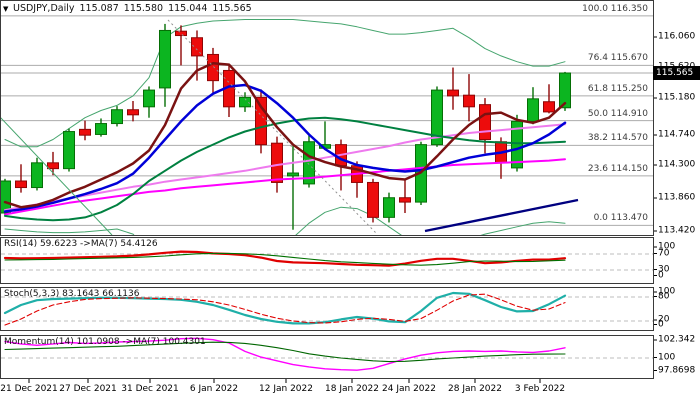  I want to click on momentum-panel-title: Momentum(14) 101.0908 ->MA(7) 100.4301, so click(105, 342).